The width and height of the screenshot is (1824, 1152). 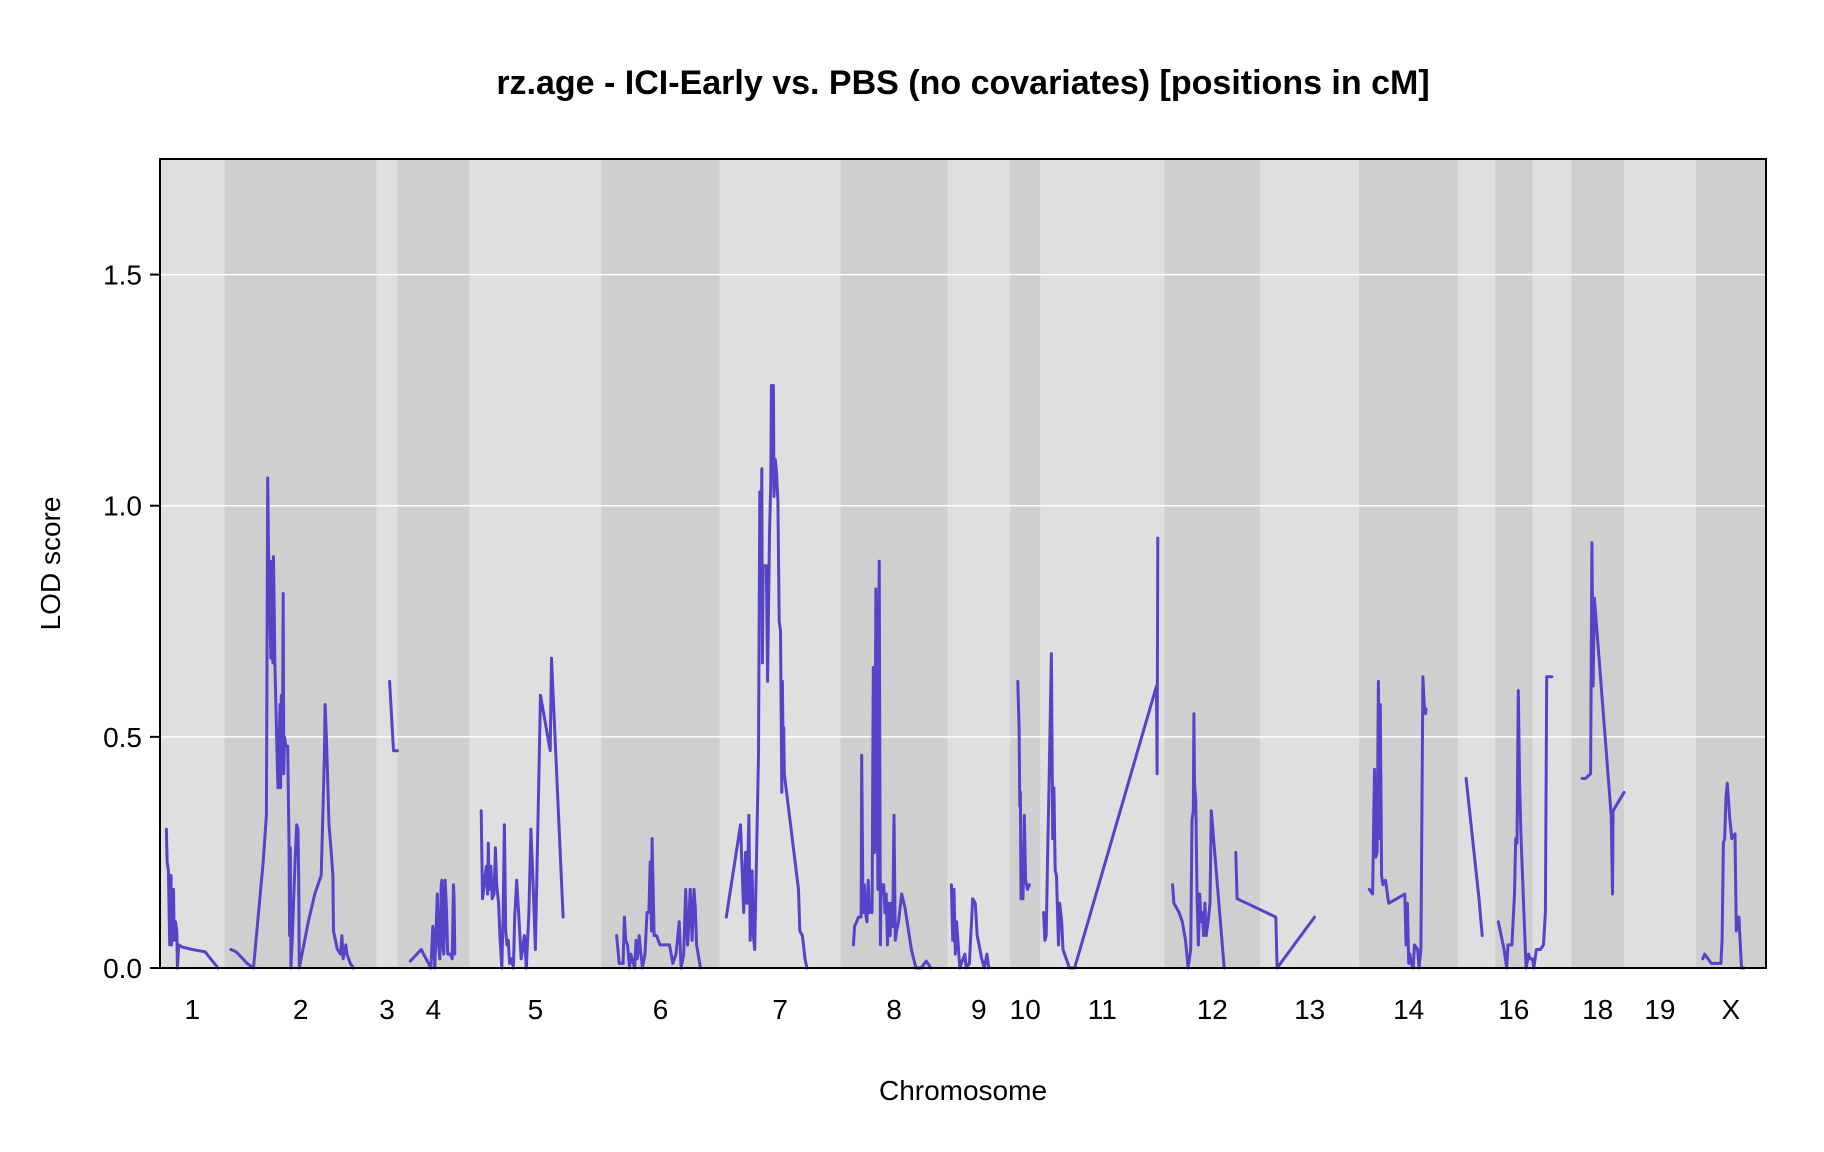 What do you see at coordinates (387, 1009) in the screenshot?
I see `chromosome-label-3: 3` at bounding box center [387, 1009].